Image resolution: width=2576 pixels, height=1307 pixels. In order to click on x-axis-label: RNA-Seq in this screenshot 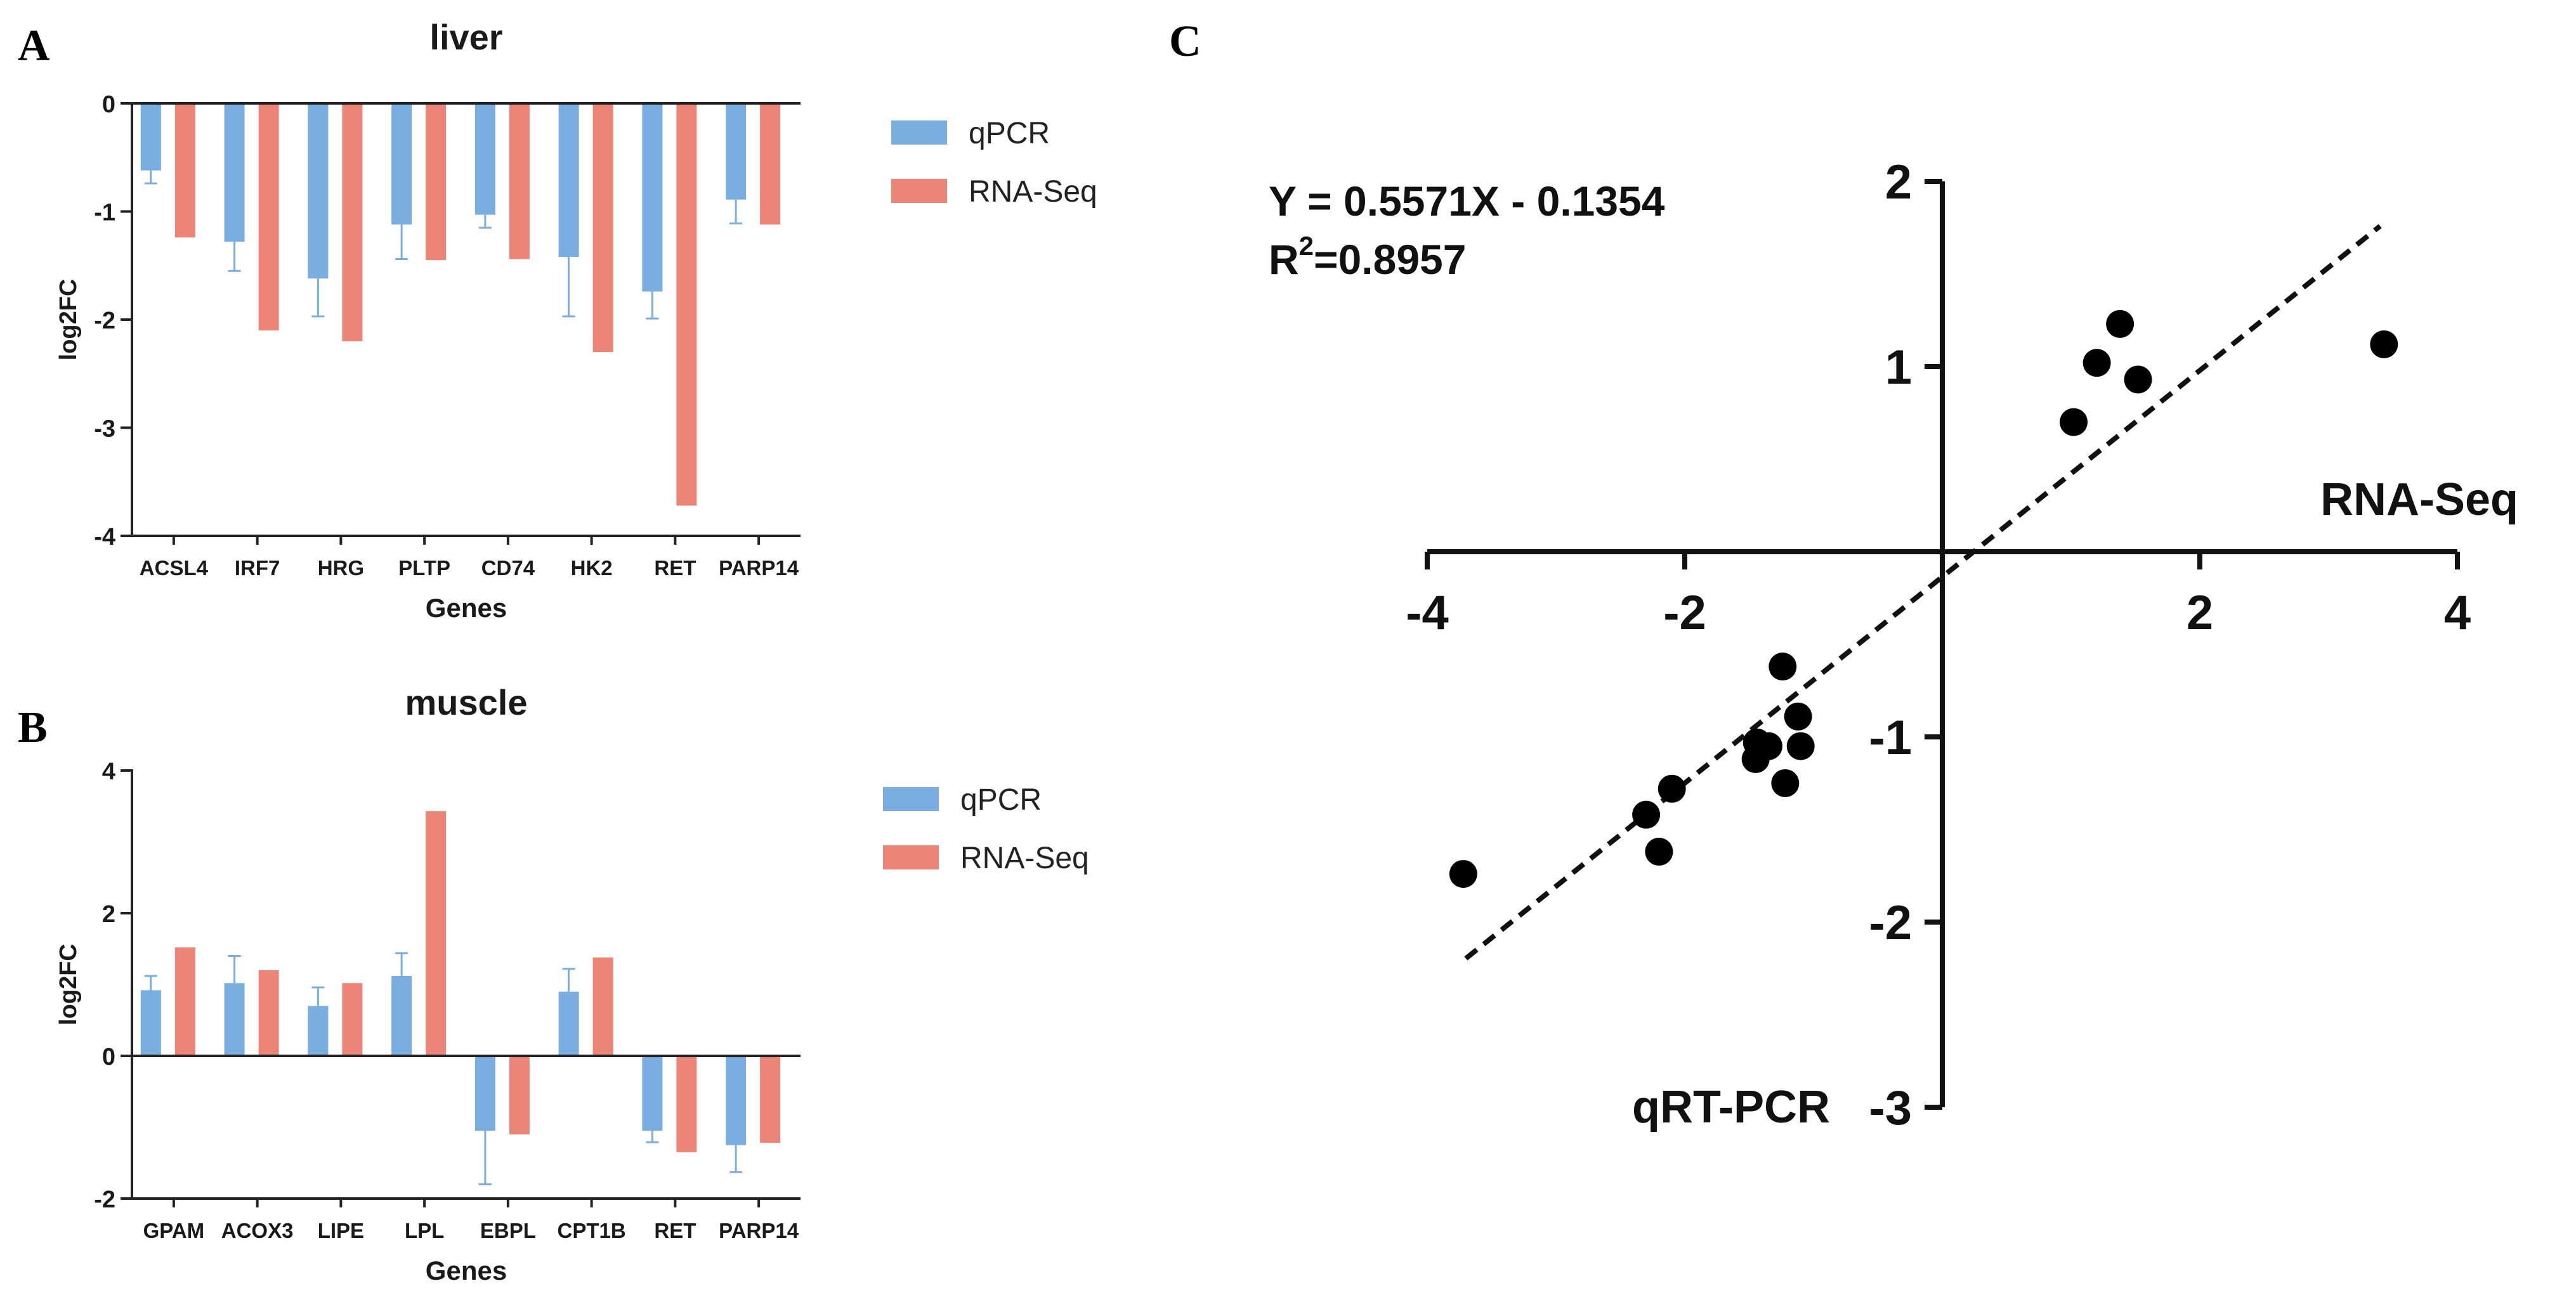, I will do `click(2419, 499)`.